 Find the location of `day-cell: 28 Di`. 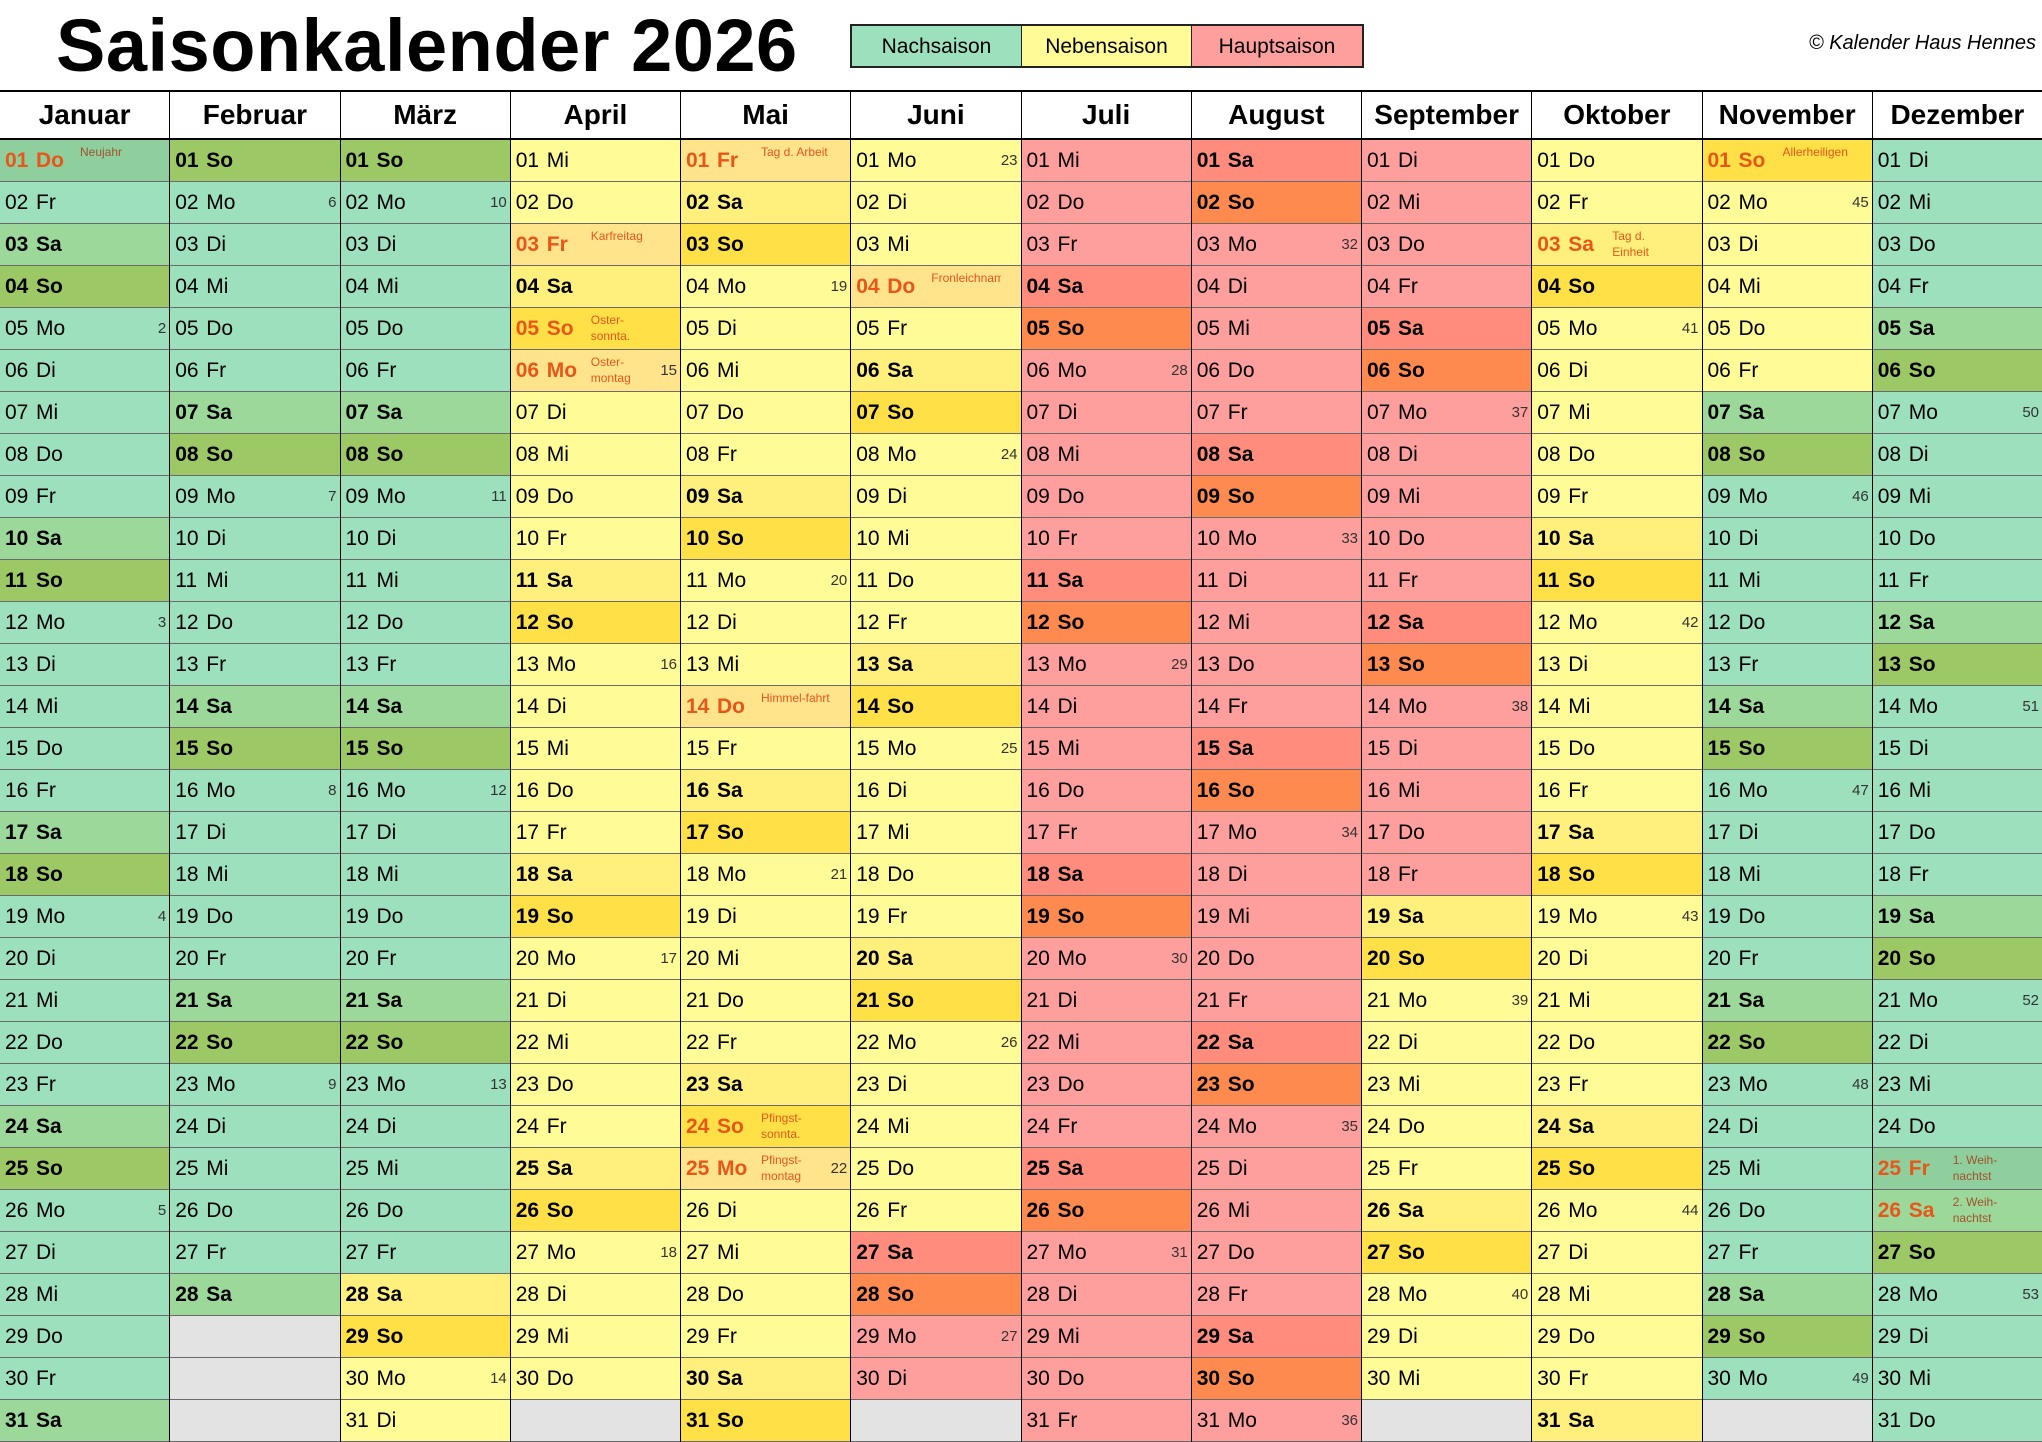

day-cell: 28 Di is located at coordinates (1106, 1295).